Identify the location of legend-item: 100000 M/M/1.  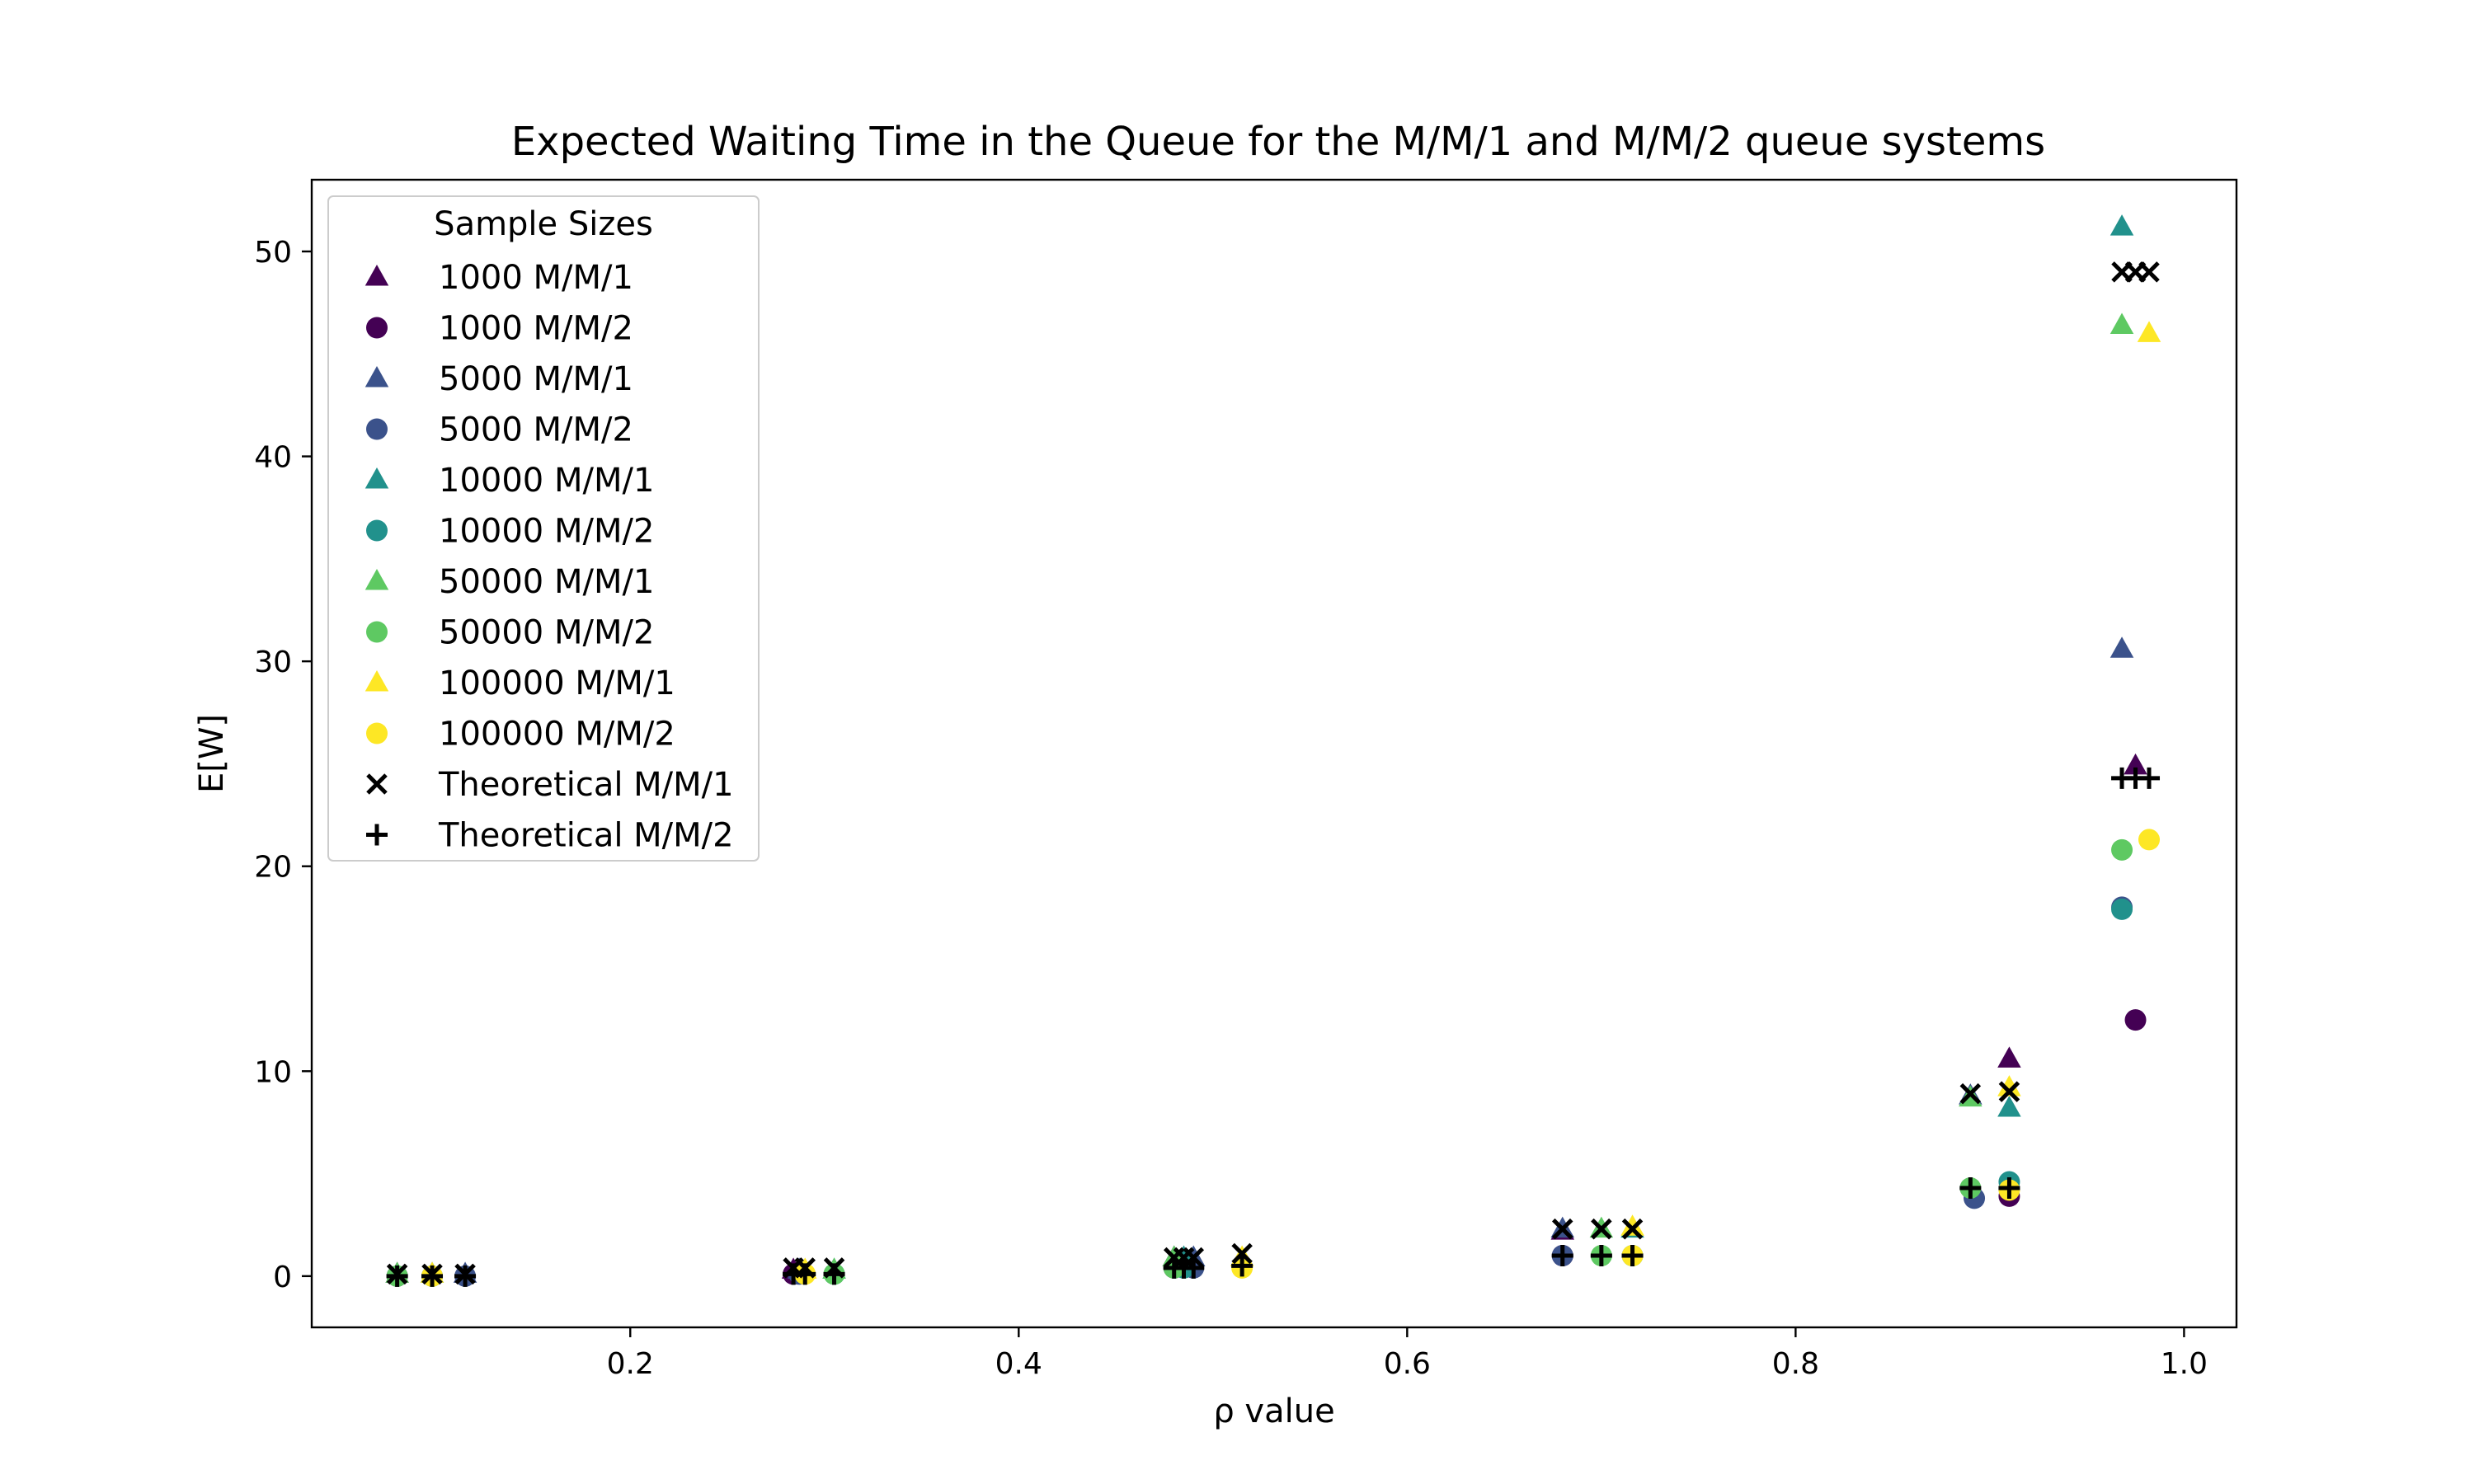
(520, 683).